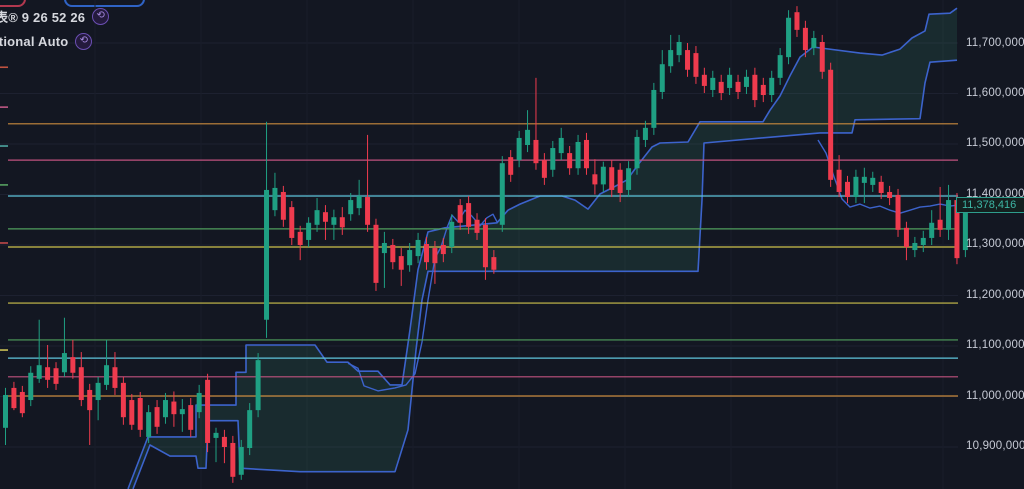 This screenshot has width=1024, height=489. What do you see at coordinates (34, 41) in the screenshot?
I see `indicator-pivot-label: itional Auto` at bounding box center [34, 41].